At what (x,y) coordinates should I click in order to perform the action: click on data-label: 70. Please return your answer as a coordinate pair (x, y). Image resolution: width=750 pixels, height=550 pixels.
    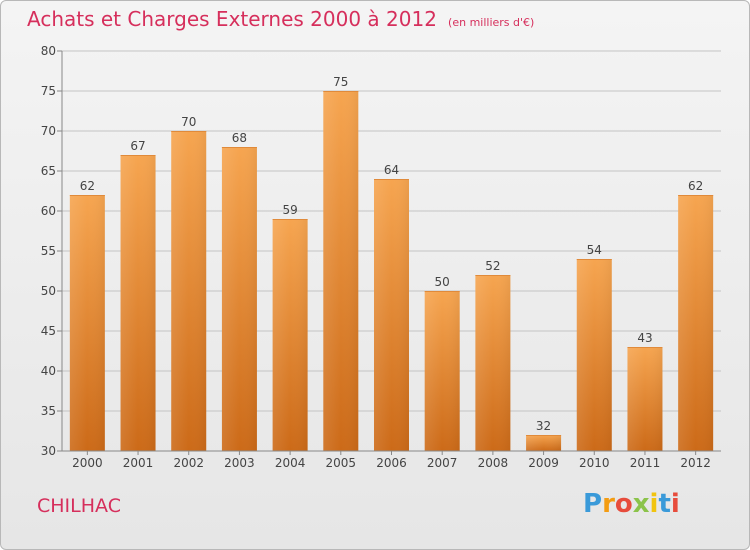
    Looking at the image, I should click on (188, 122).